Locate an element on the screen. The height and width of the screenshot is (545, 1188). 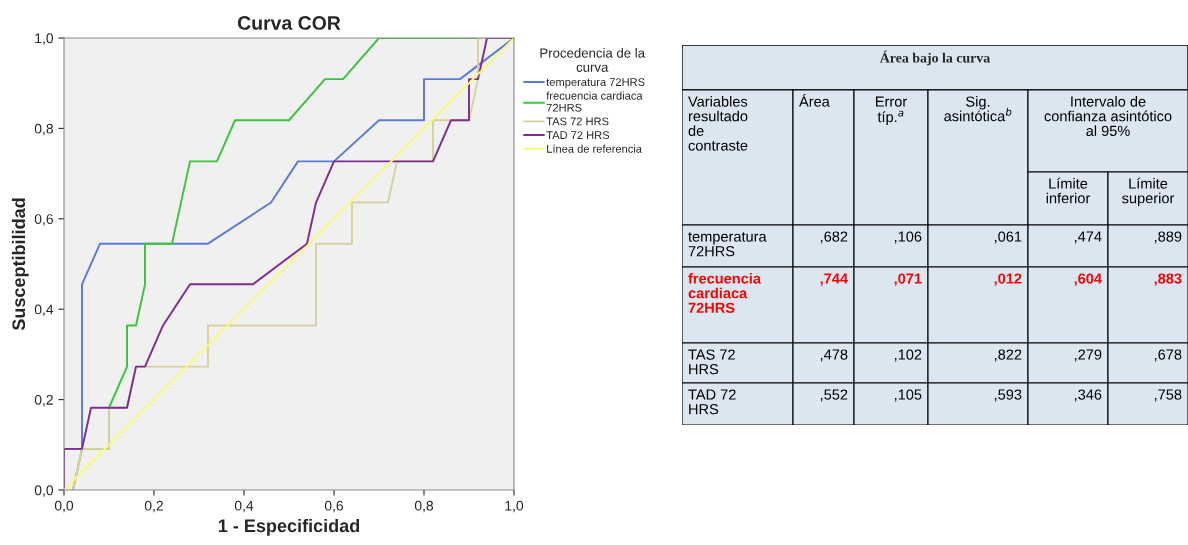
x-tick-label: 0,6 is located at coordinates (334, 506).